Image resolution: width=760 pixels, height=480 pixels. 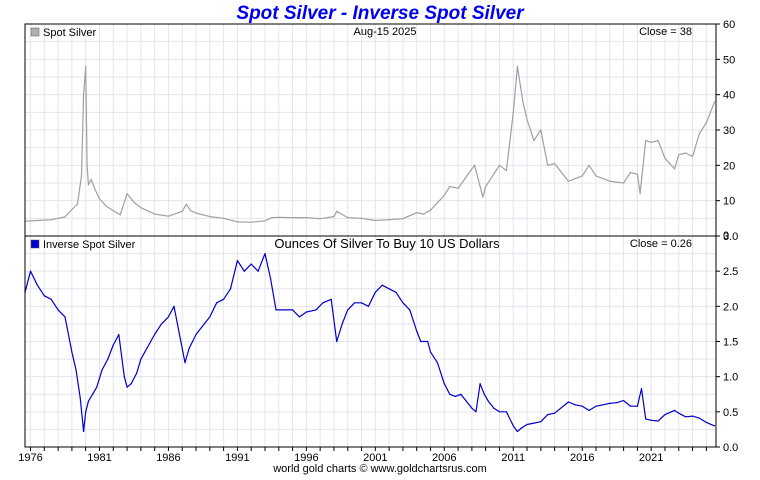 What do you see at coordinates (362, 455) in the screenshot?
I see `x-axis: 1976 1981 1986 1991 1996 2001 2006 2011 2016 2021` at bounding box center [362, 455].